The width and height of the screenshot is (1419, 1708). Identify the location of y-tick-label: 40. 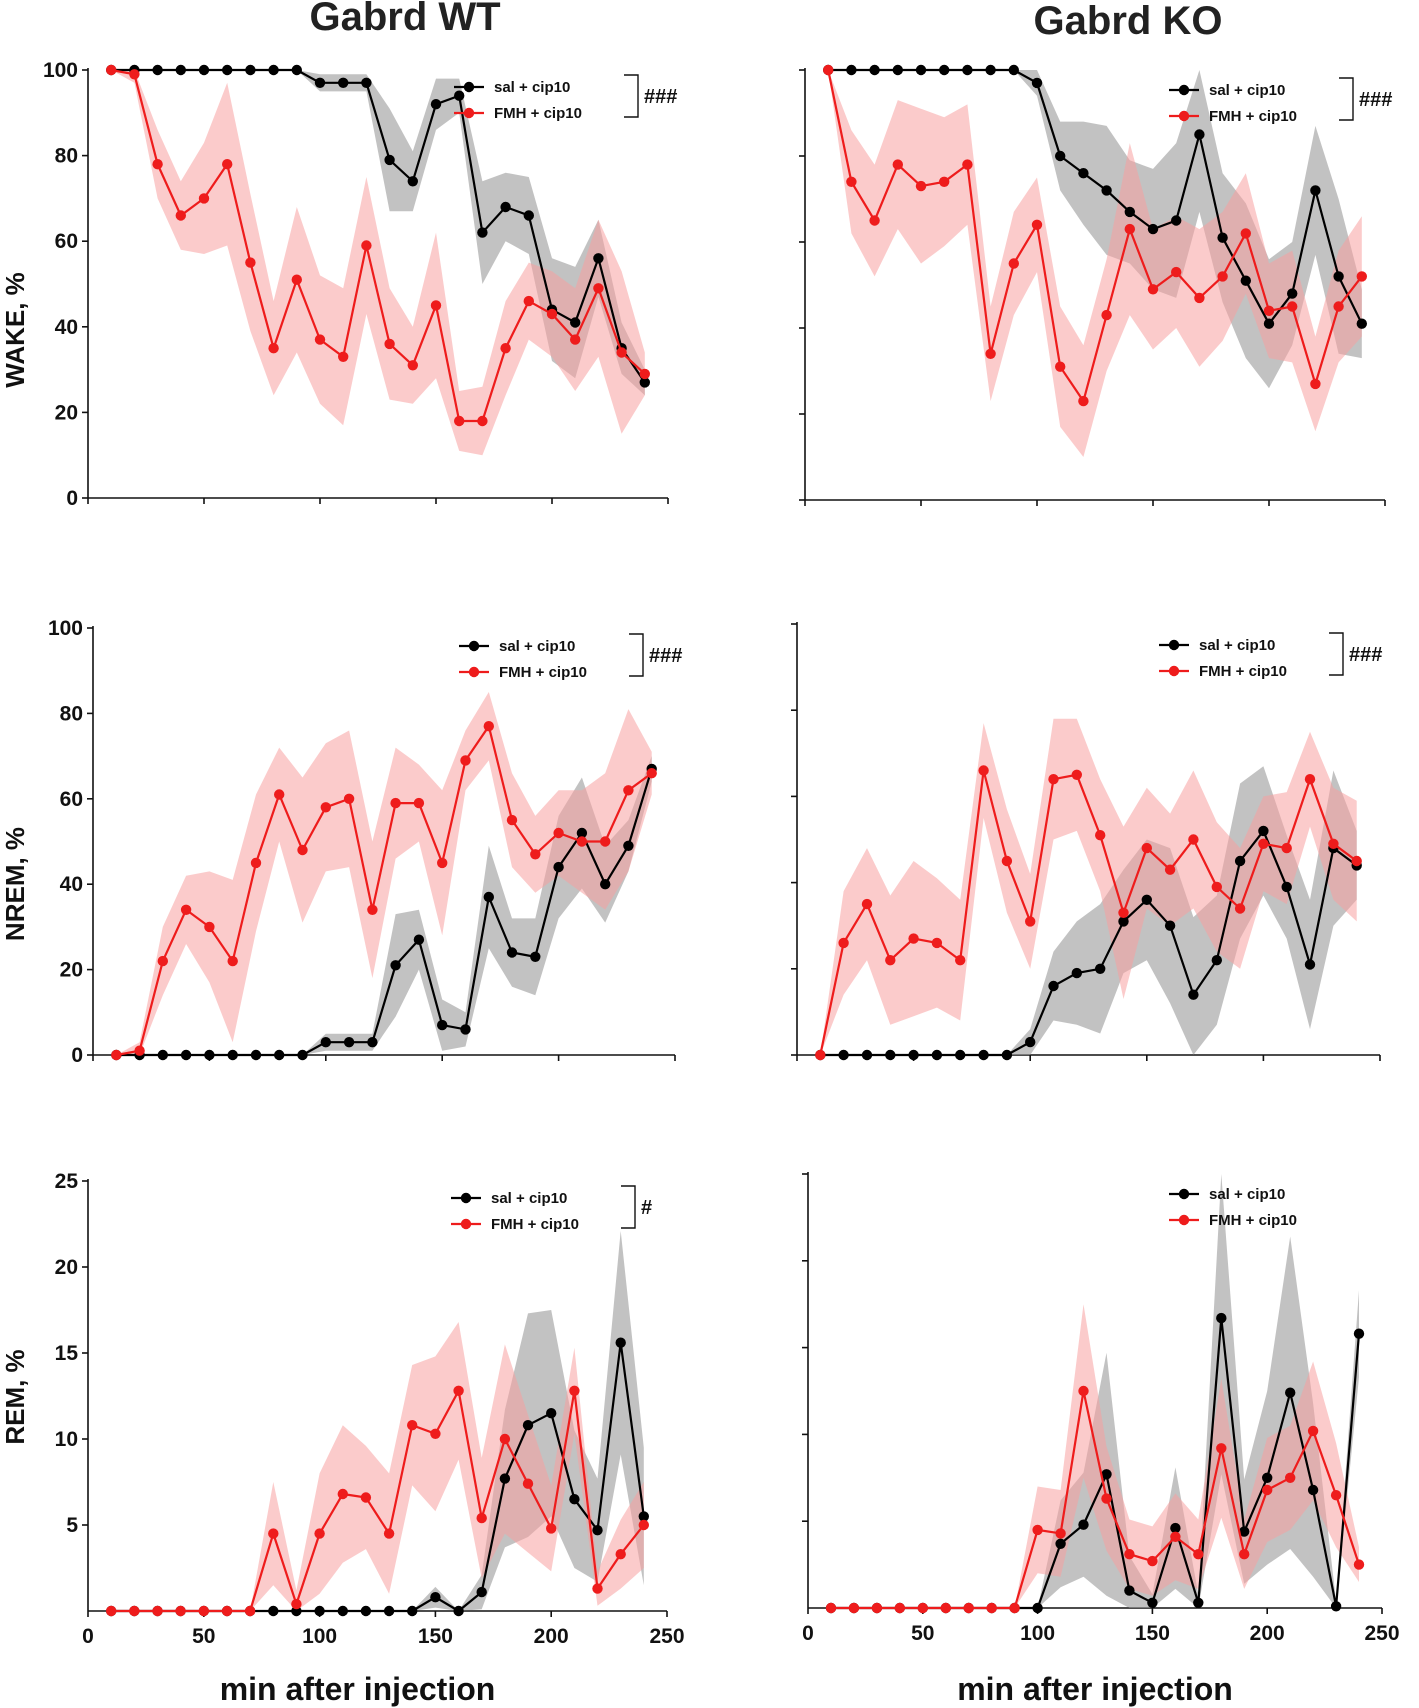
(66, 327).